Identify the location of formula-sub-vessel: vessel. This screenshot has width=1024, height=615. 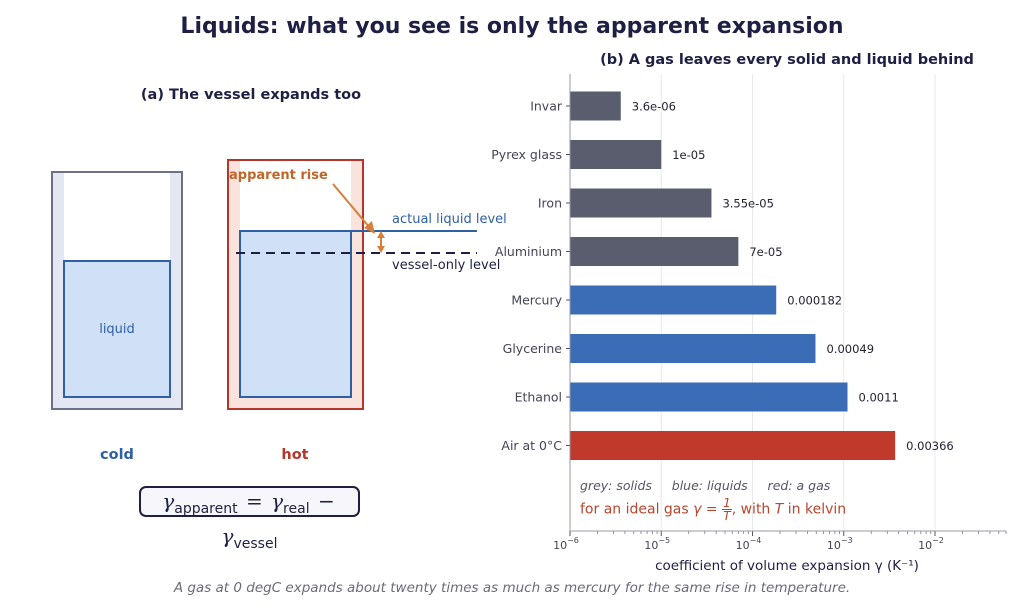
(255, 544).